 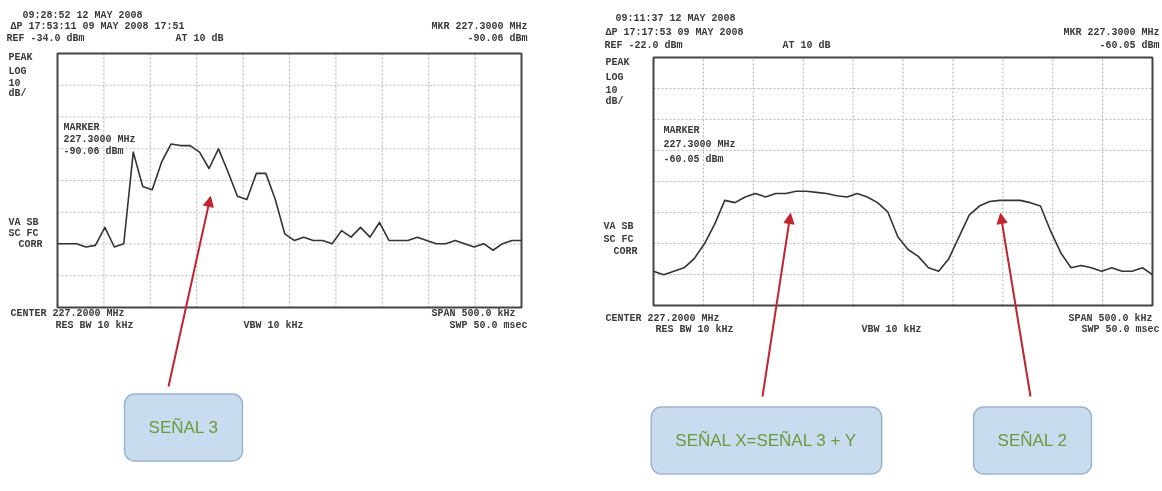 What do you see at coordinates (82, 15) in the screenshot?
I see `text: 09:28:52 12 MAY 2008` at bounding box center [82, 15].